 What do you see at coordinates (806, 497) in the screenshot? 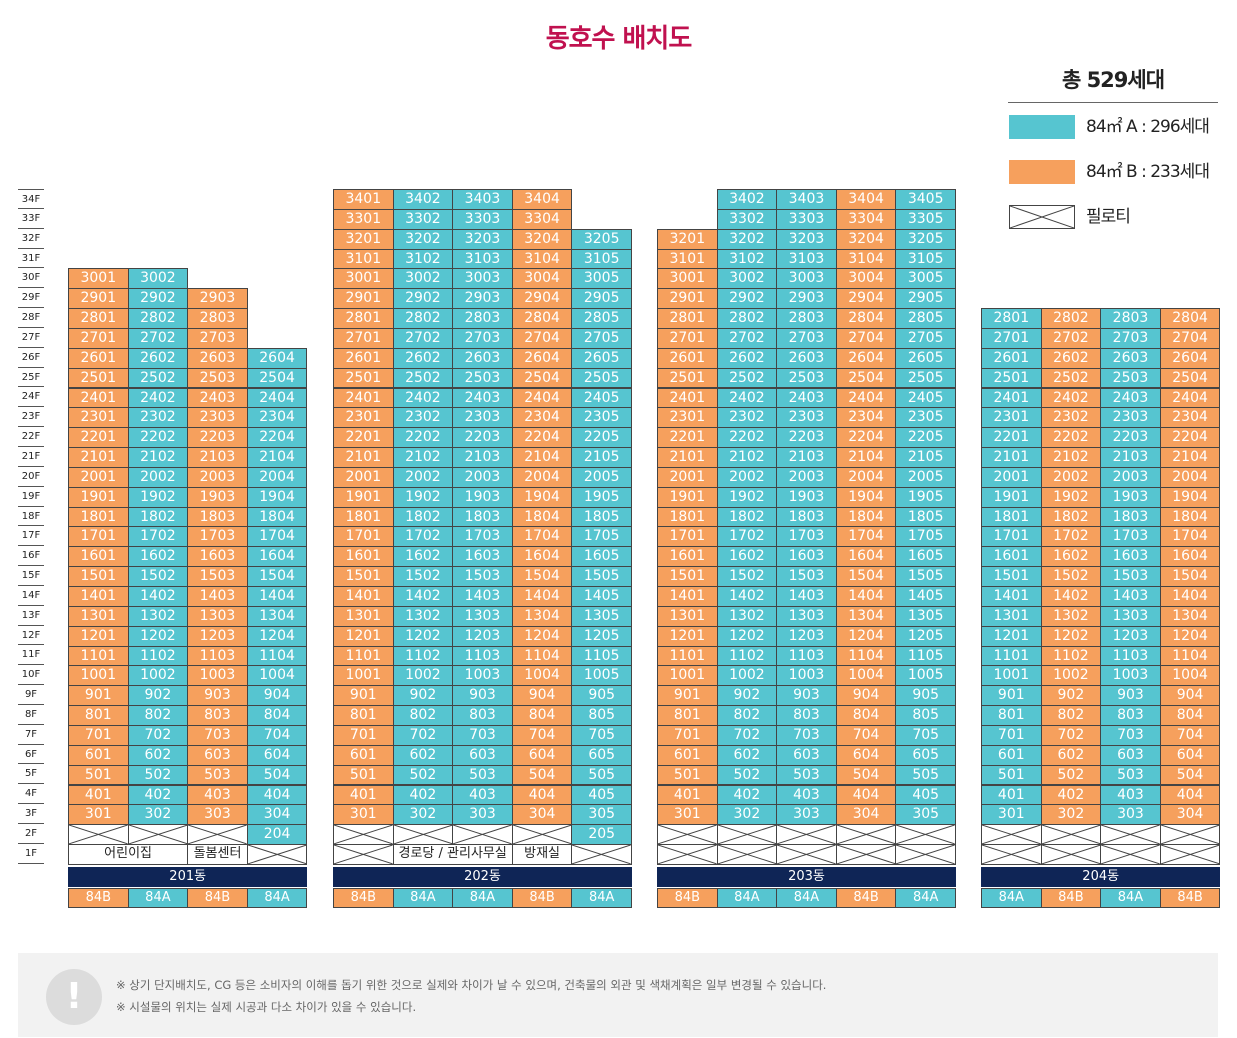
I see `unit-cell: 1903` at bounding box center [806, 497].